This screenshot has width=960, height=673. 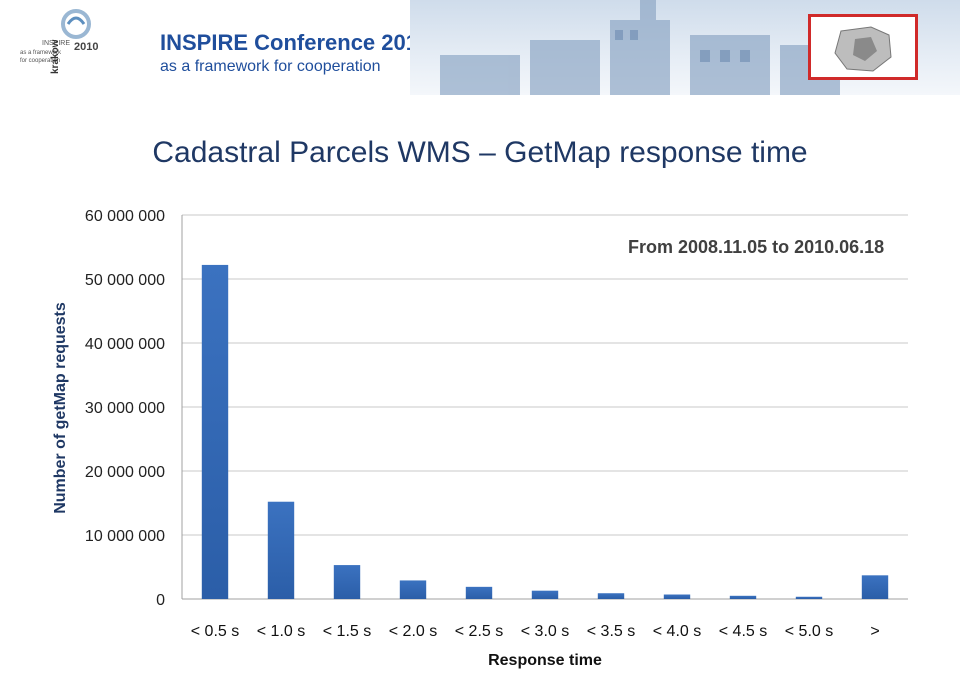 What do you see at coordinates (125, 280) in the screenshot?
I see `y-tick-label: 50 000 000` at bounding box center [125, 280].